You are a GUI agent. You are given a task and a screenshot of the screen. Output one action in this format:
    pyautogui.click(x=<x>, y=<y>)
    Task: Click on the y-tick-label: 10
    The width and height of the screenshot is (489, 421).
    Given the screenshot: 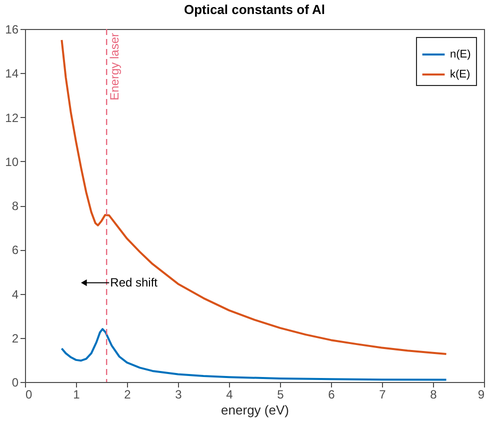 What is the action you would take?
    pyautogui.click(x=12, y=161)
    